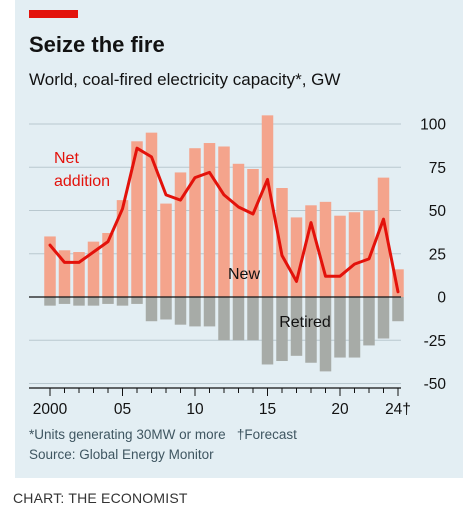 This screenshot has height=519, width=474. I want to click on annotation-retired: Retired, so click(305, 322).